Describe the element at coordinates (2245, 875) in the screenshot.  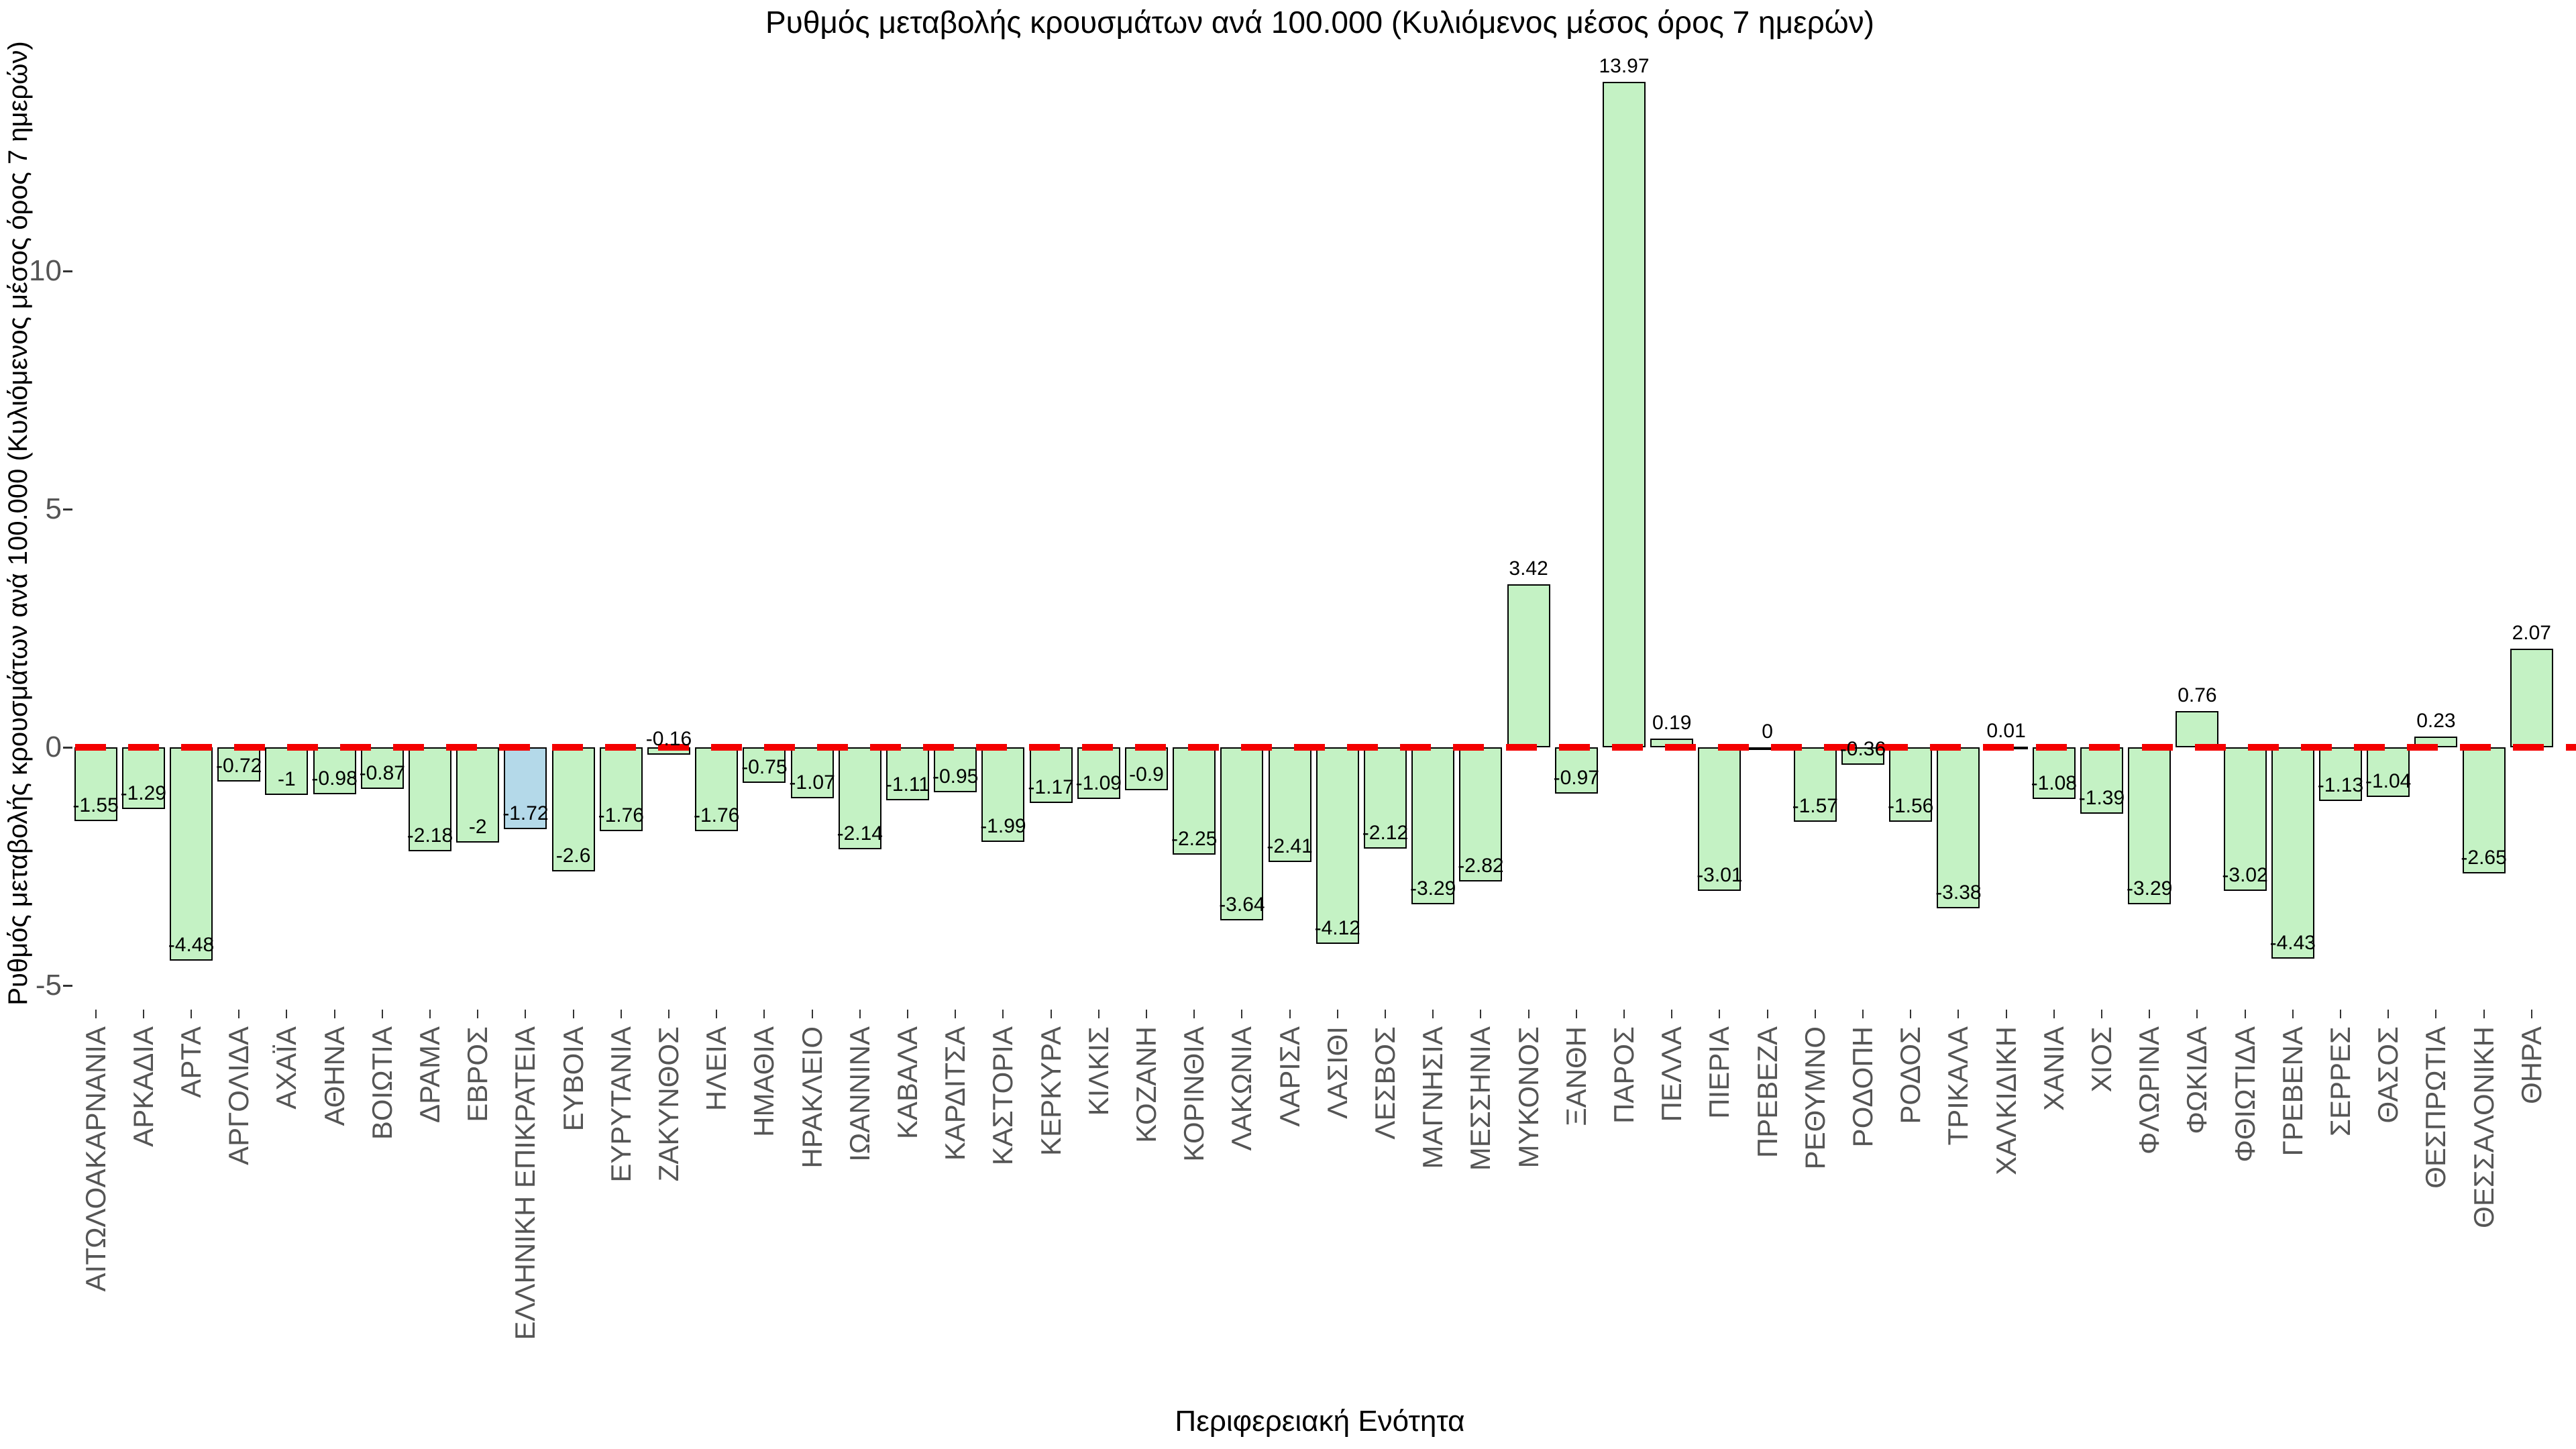
I see `bar-value-label: -3.02` at that location.